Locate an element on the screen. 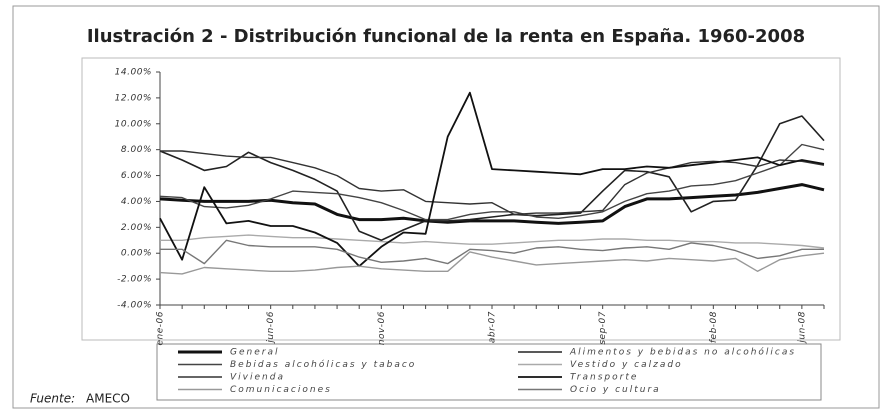 The height and width of the screenshot is (420, 892). x-tick-label: sep-07 is located at coordinates (603, 328).